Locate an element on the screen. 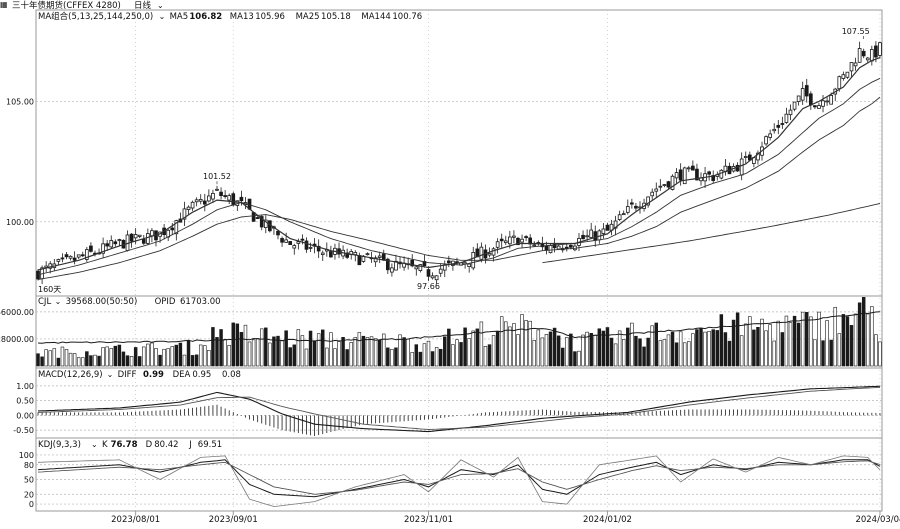 The height and width of the screenshot is (529, 900). y-tick-label: 0.00 is located at coordinates (25, 415).